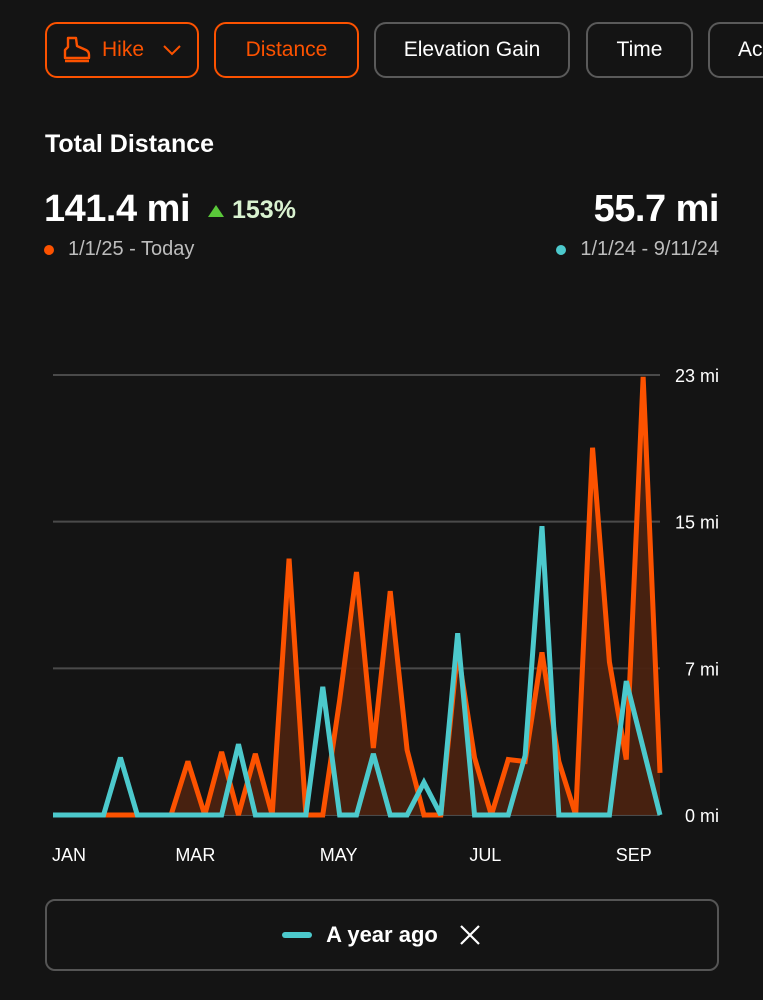 This screenshot has width=763, height=1000. I want to click on legend-label: A year ago, so click(382, 934).